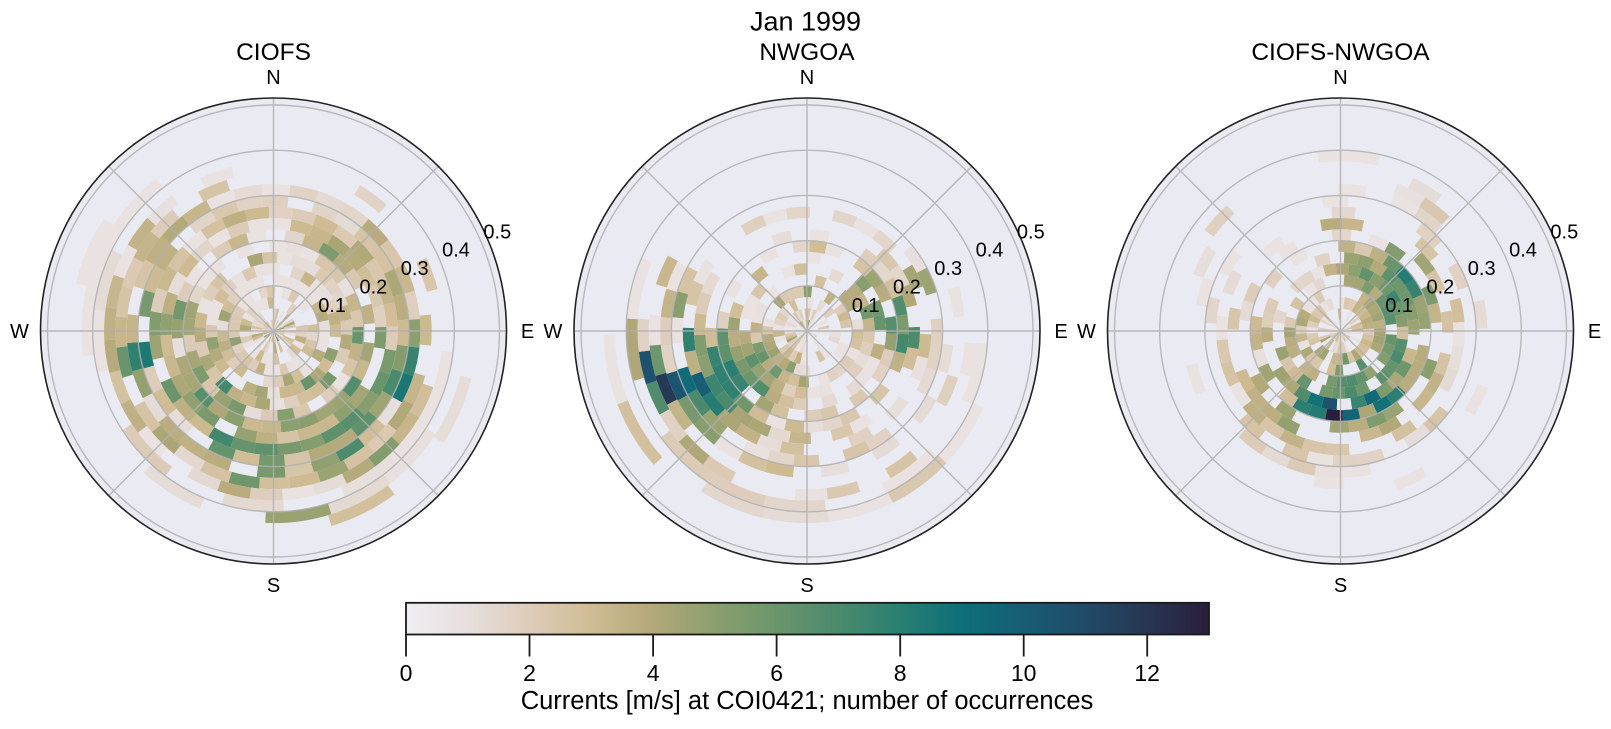 The width and height of the screenshot is (1611, 729). I want to click on svg-text: 10, so click(1024, 673).